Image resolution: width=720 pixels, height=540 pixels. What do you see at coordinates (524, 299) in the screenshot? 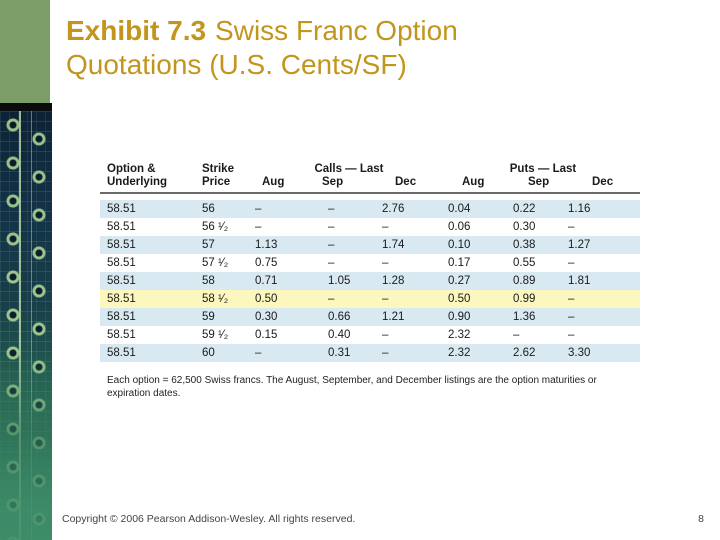
I see `cell-put-sep: 0.99` at bounding box center [524, 299].